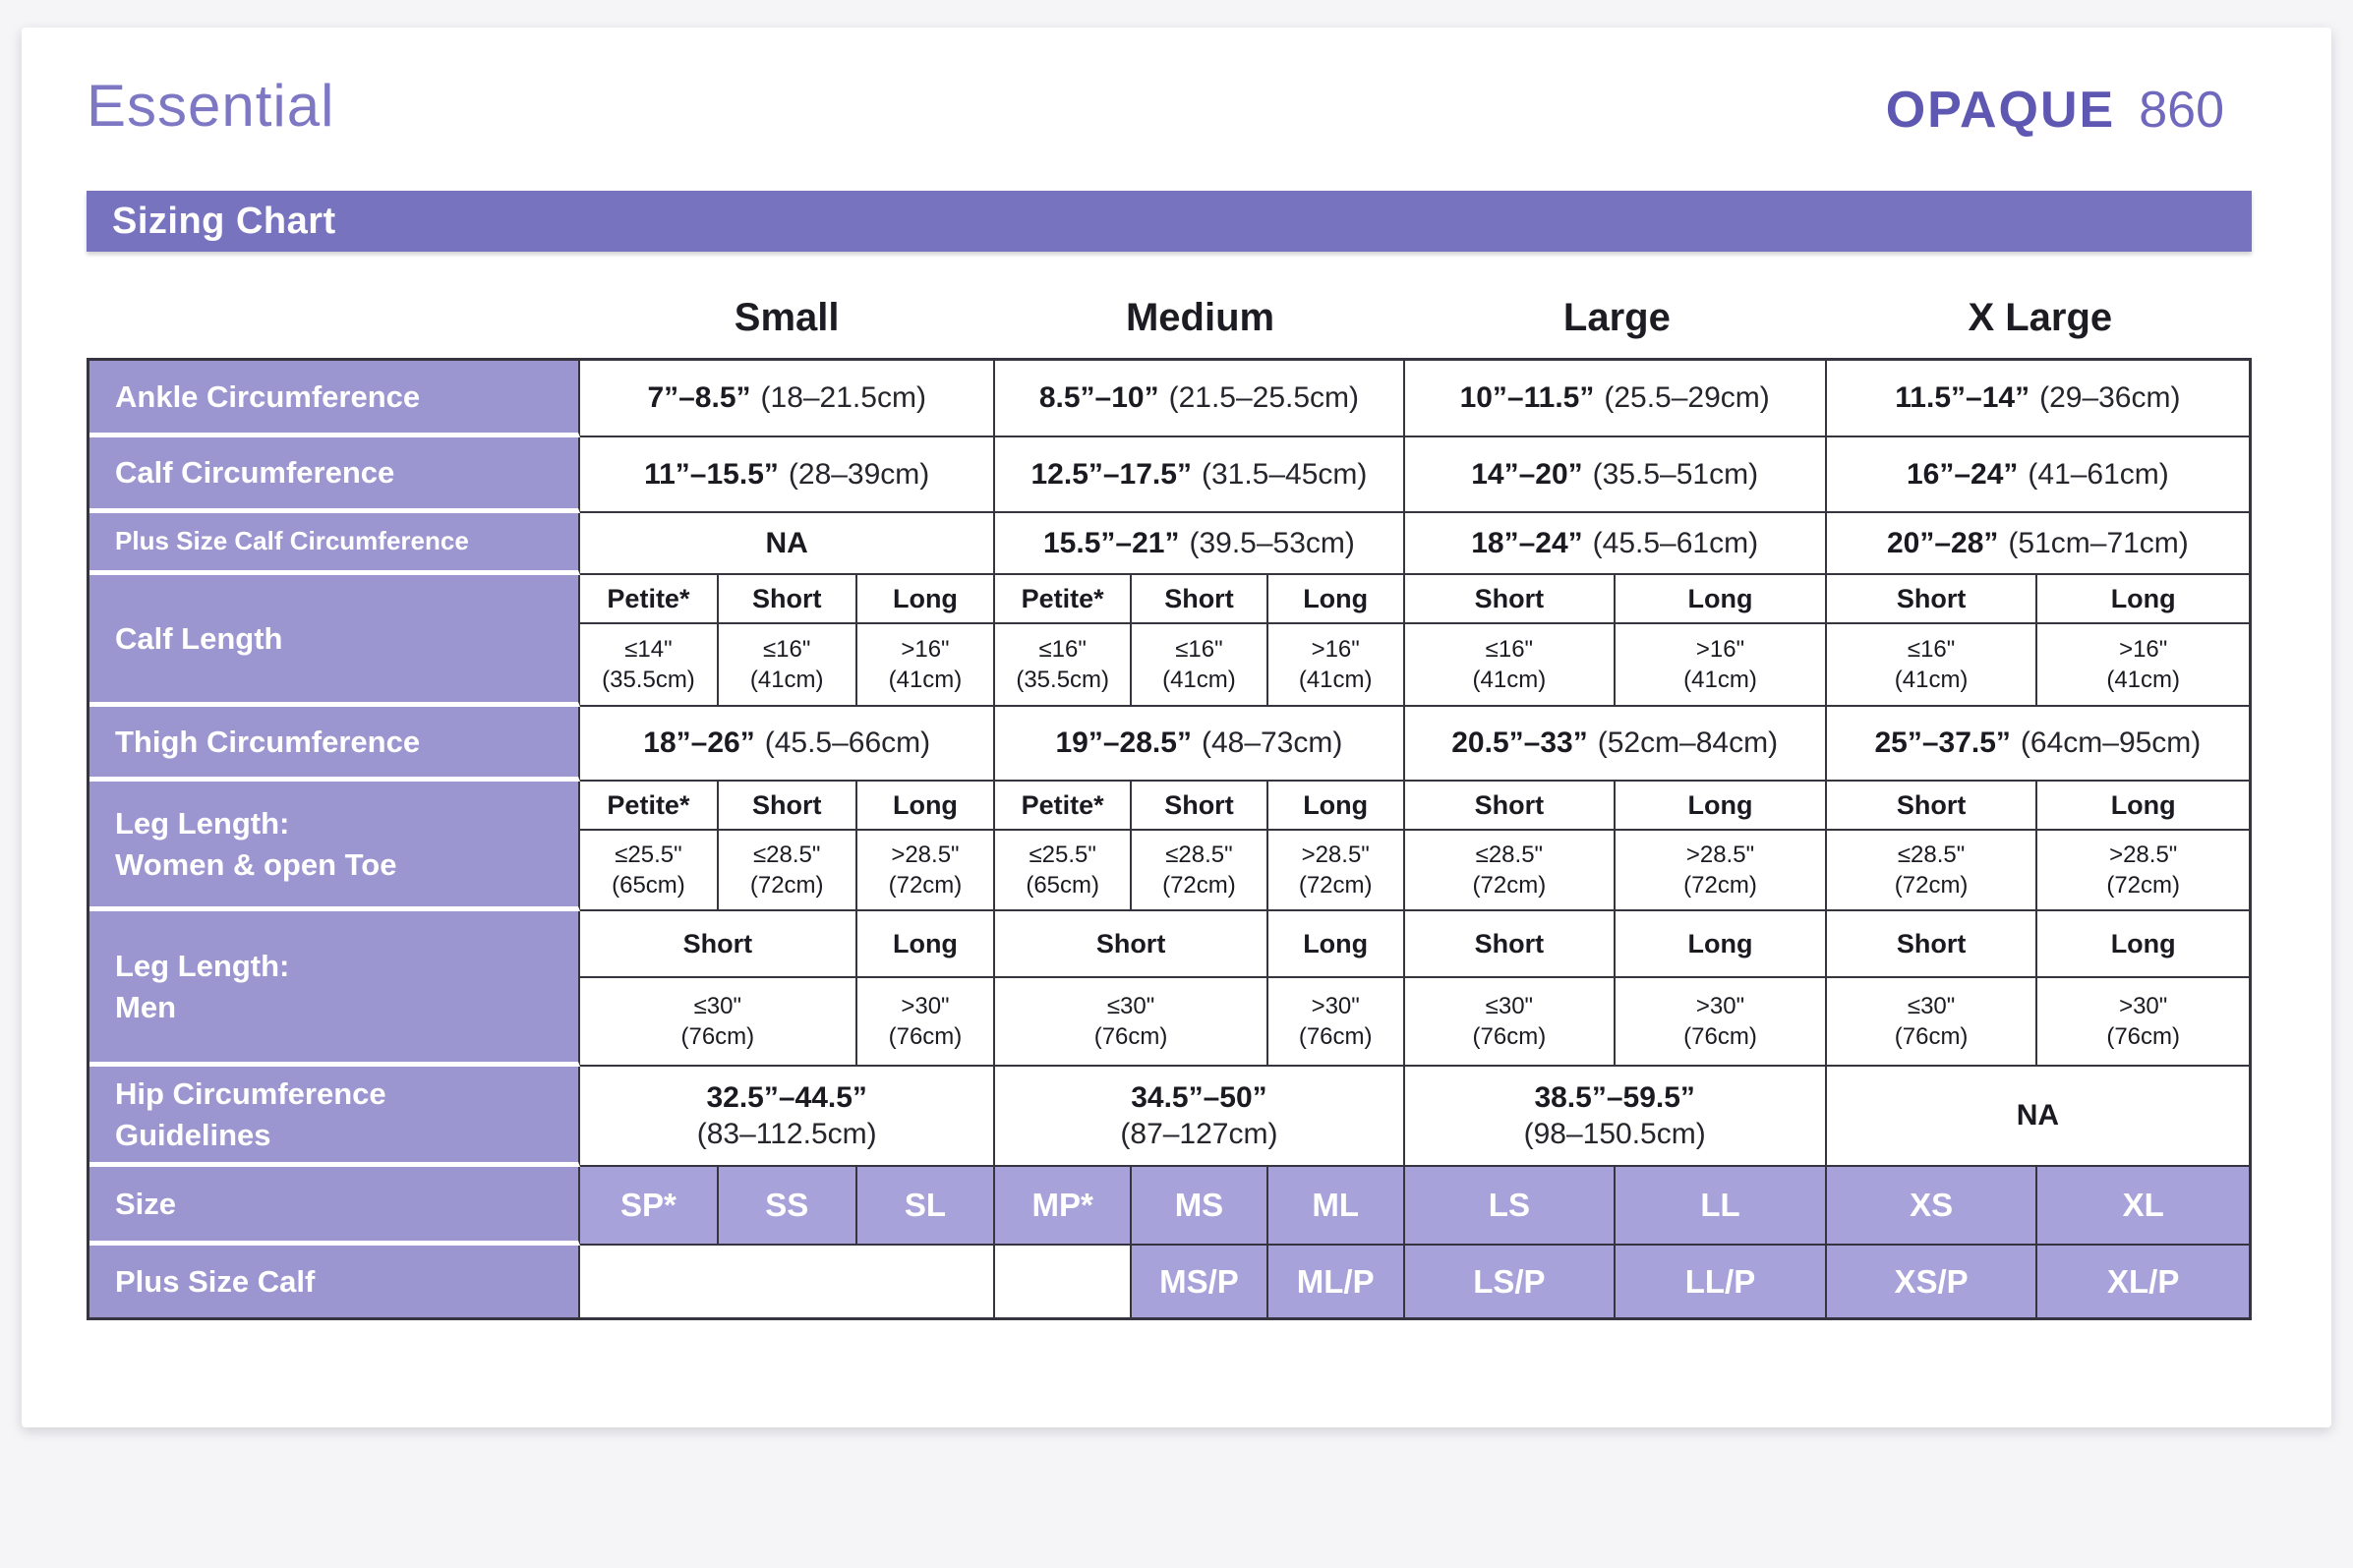 This screenshot has height=1568, width=2353. I want to click on thigh-large: 20.5”–33” (52cm–84cm), so click(1615, 744).